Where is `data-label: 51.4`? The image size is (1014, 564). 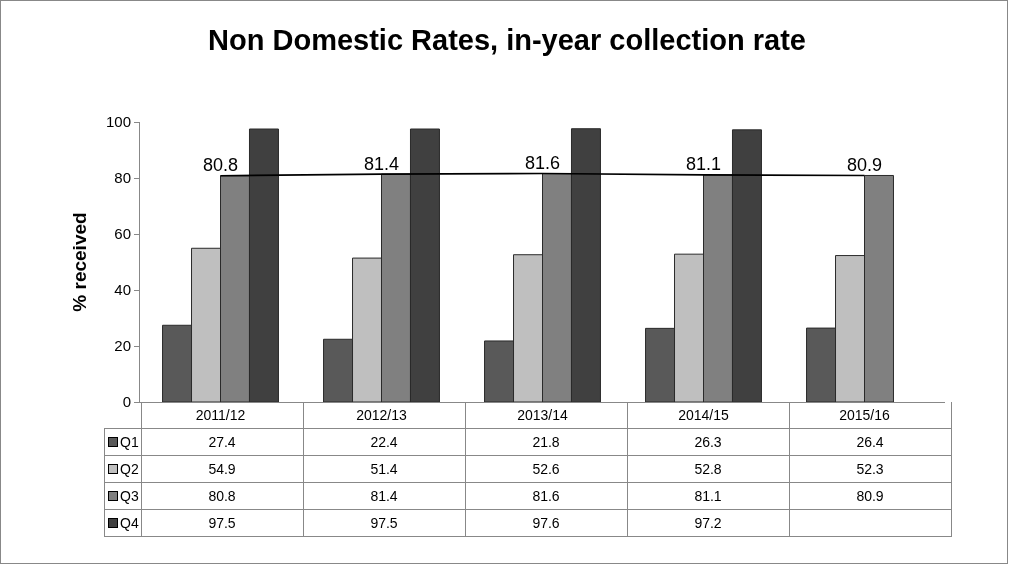
data-label: 51.4 is located at coordinates (384, 469).